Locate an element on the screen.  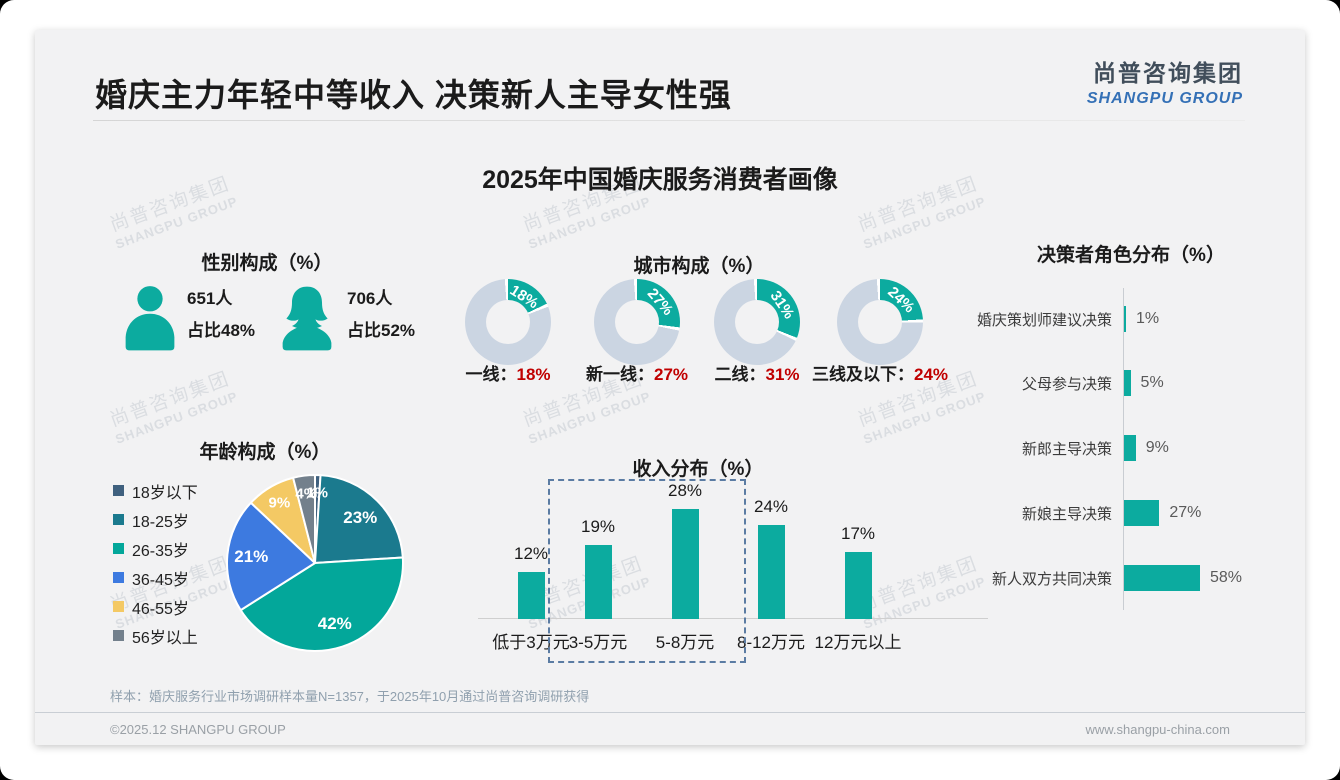
decision-row: 婚庆策划师建议决策 1% is located at coordinates (1027, 319).